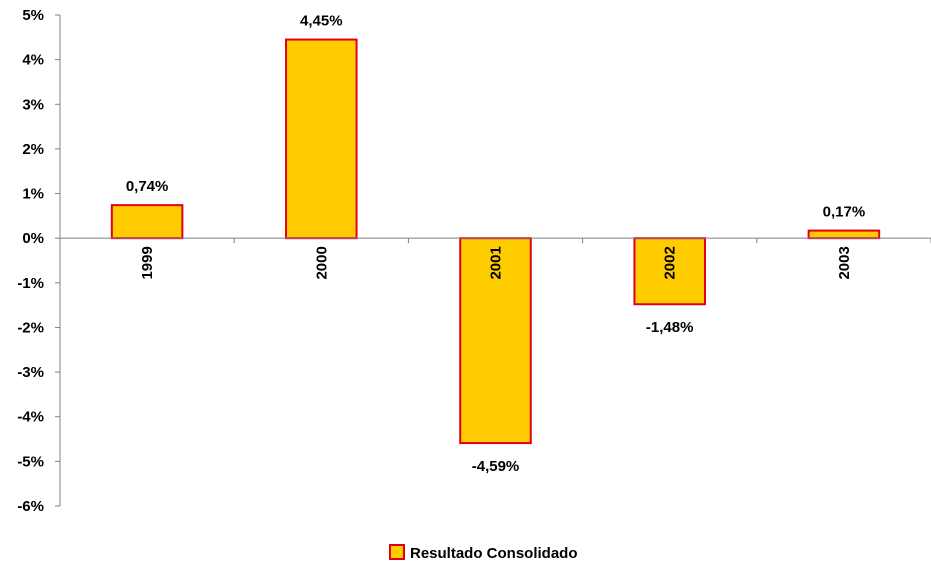 This screenshot has height=571, width=931. I want to click on y-tick-label: -3%, so click(30, 372).